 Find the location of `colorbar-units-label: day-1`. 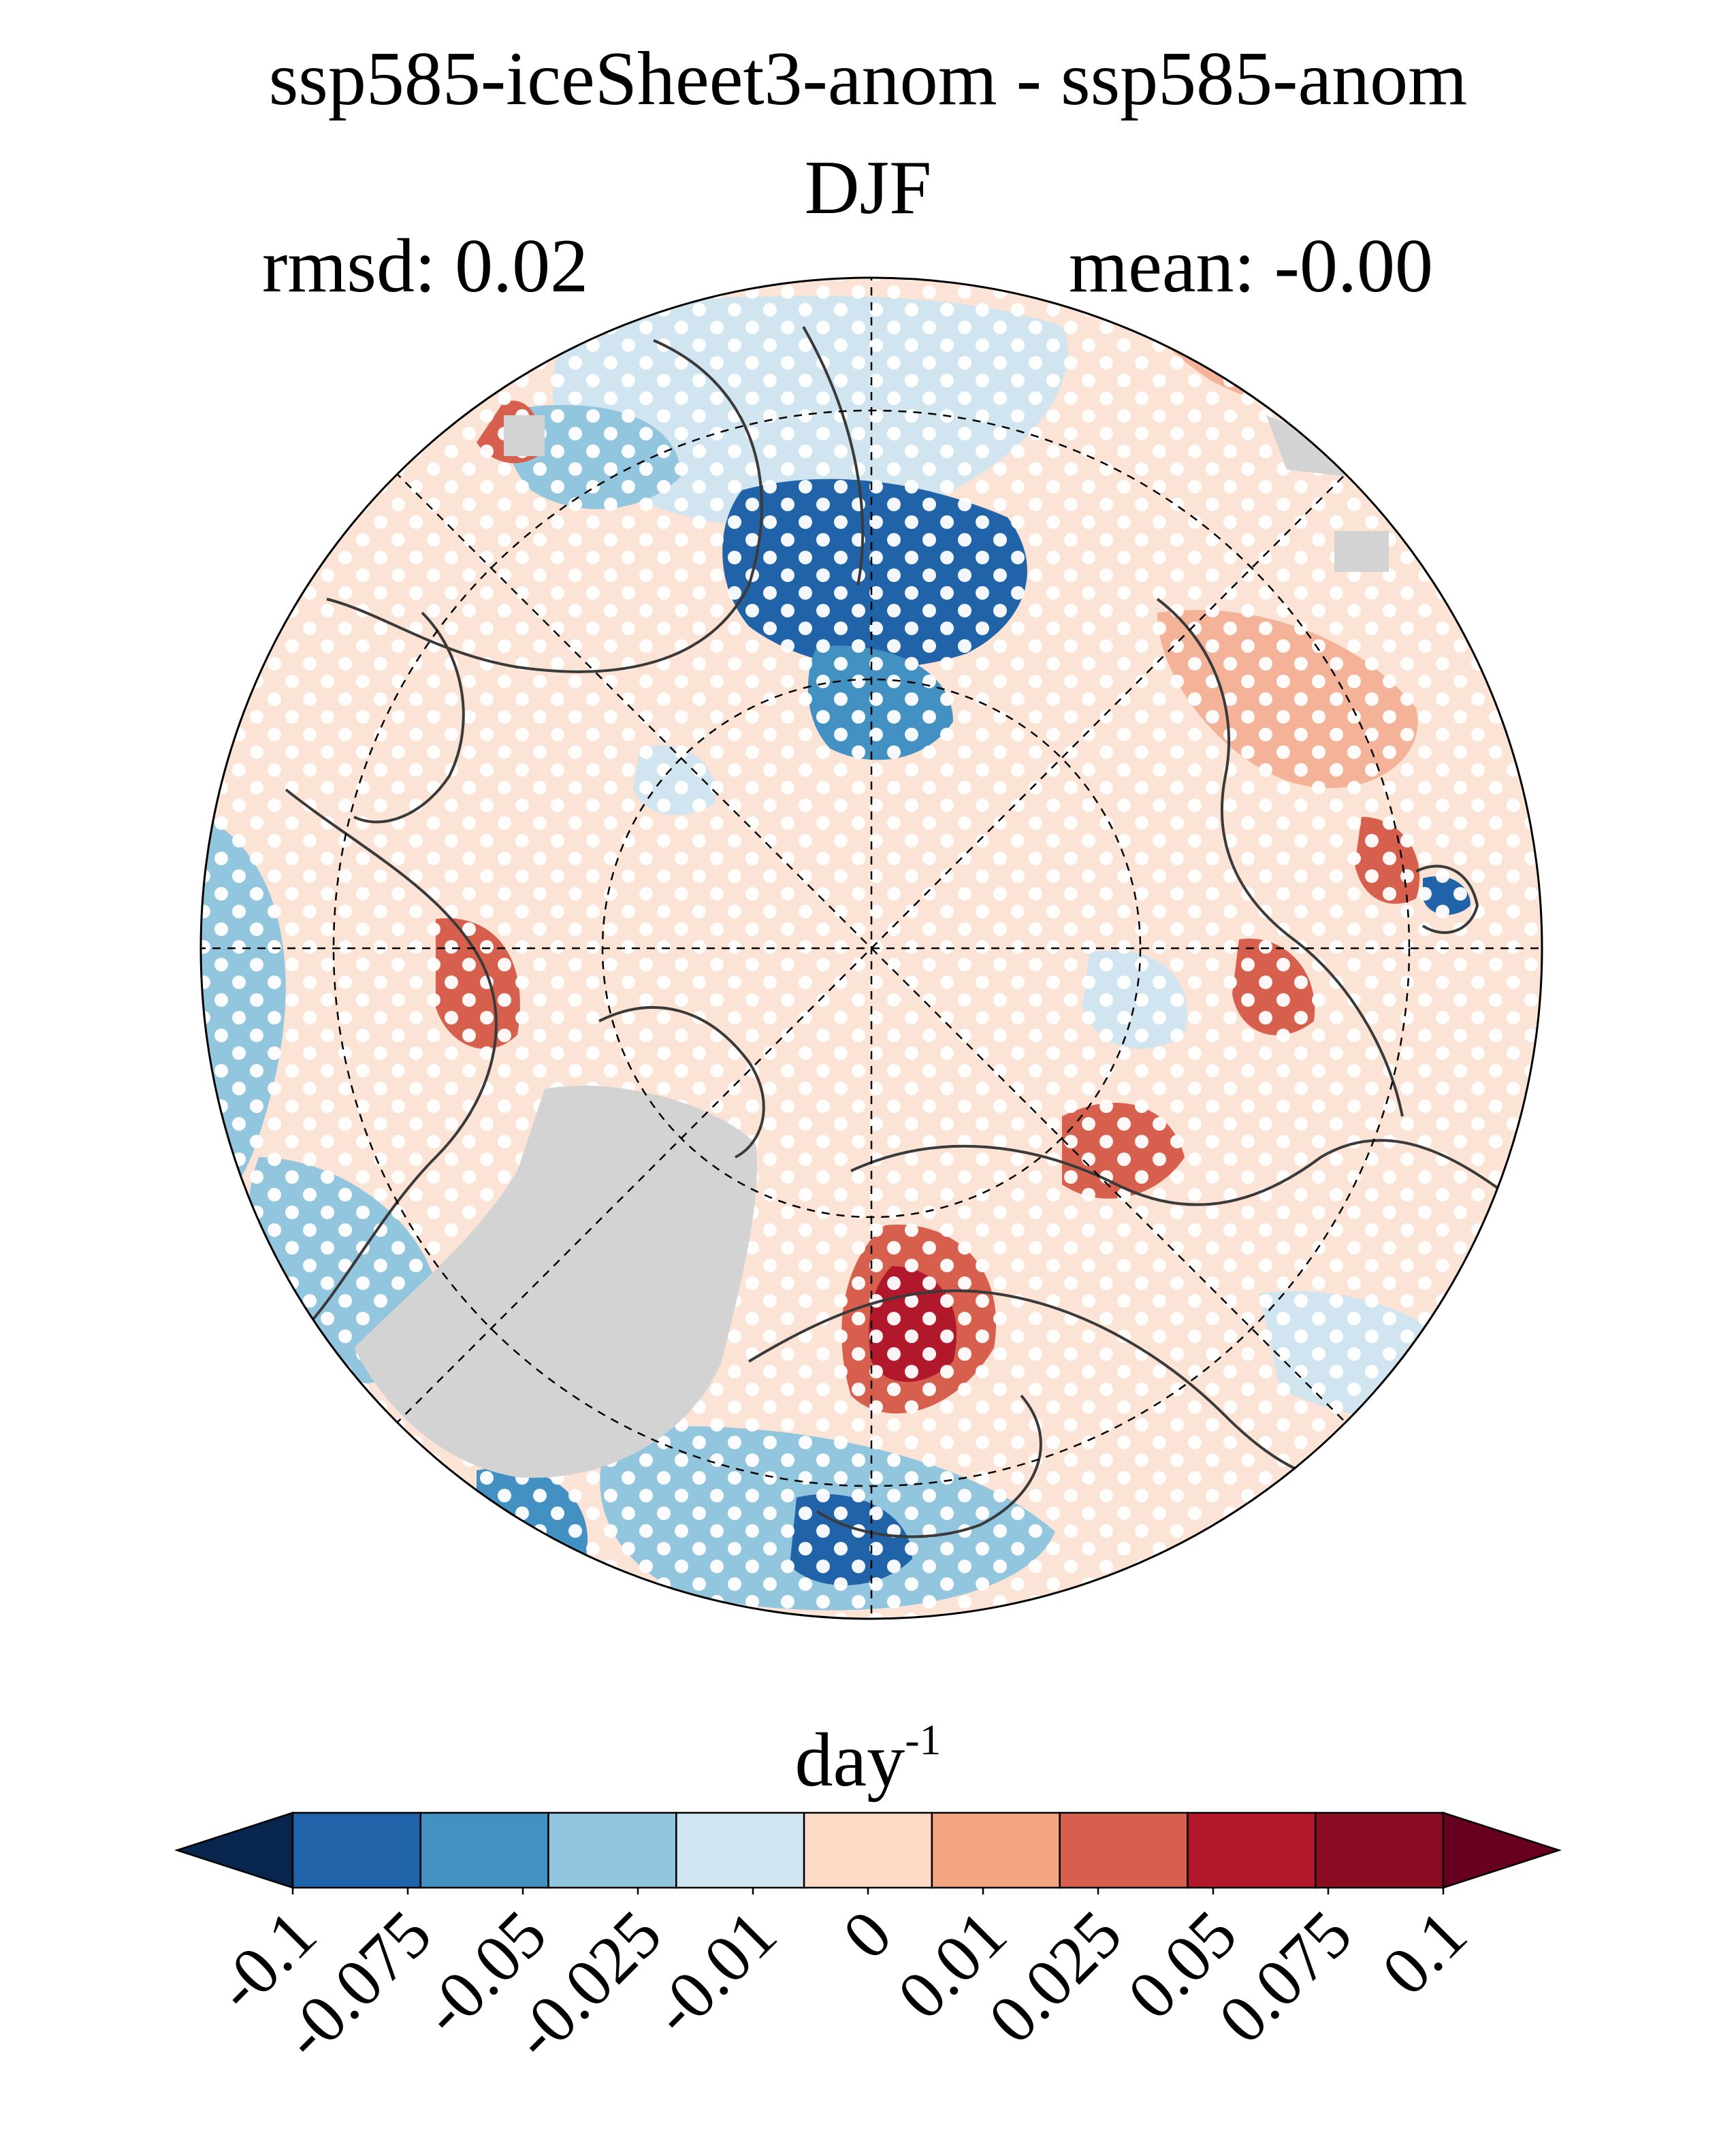

colorbar-units-label: day-1 is located at coordinates (868, 1758).